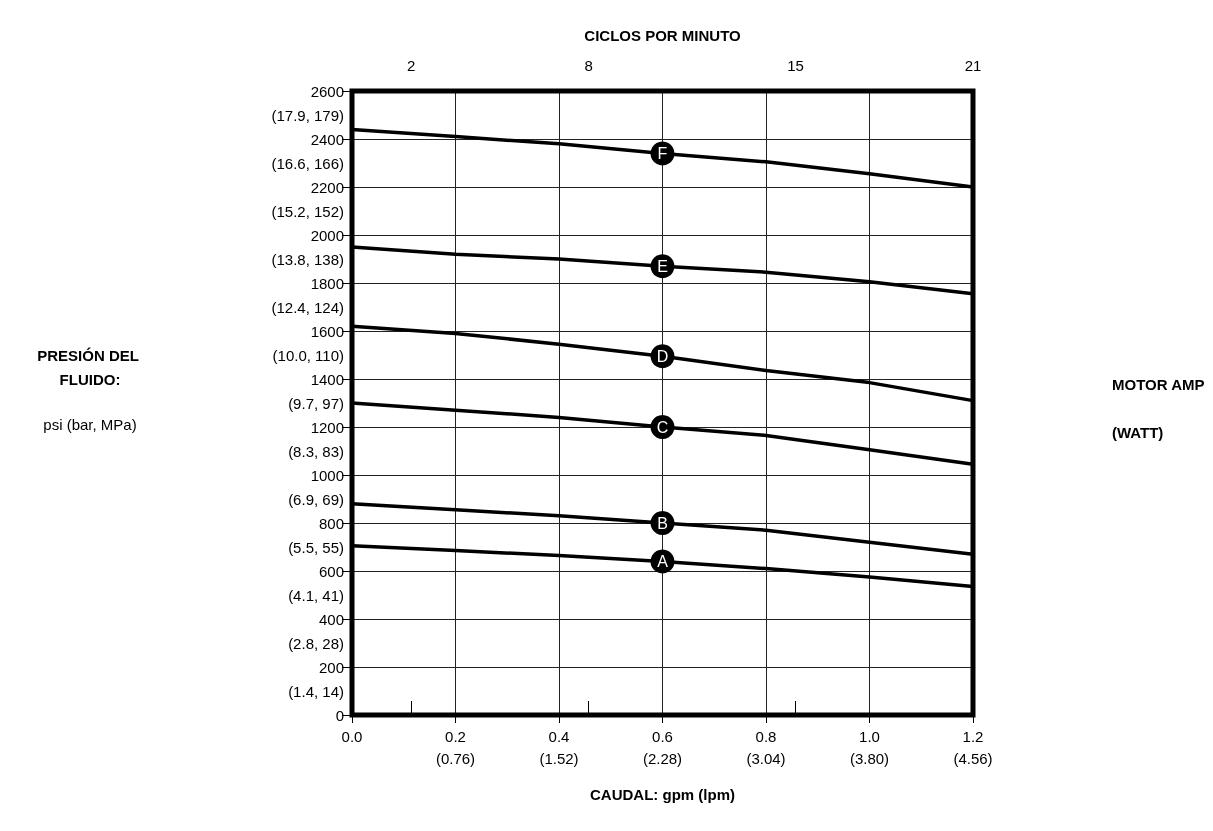 The image size is (1213, 831). Describe the element at coordinates (90, 367) in the screenshot. I see `text: PRESIÓN DEL FLUIDO:` at that location.